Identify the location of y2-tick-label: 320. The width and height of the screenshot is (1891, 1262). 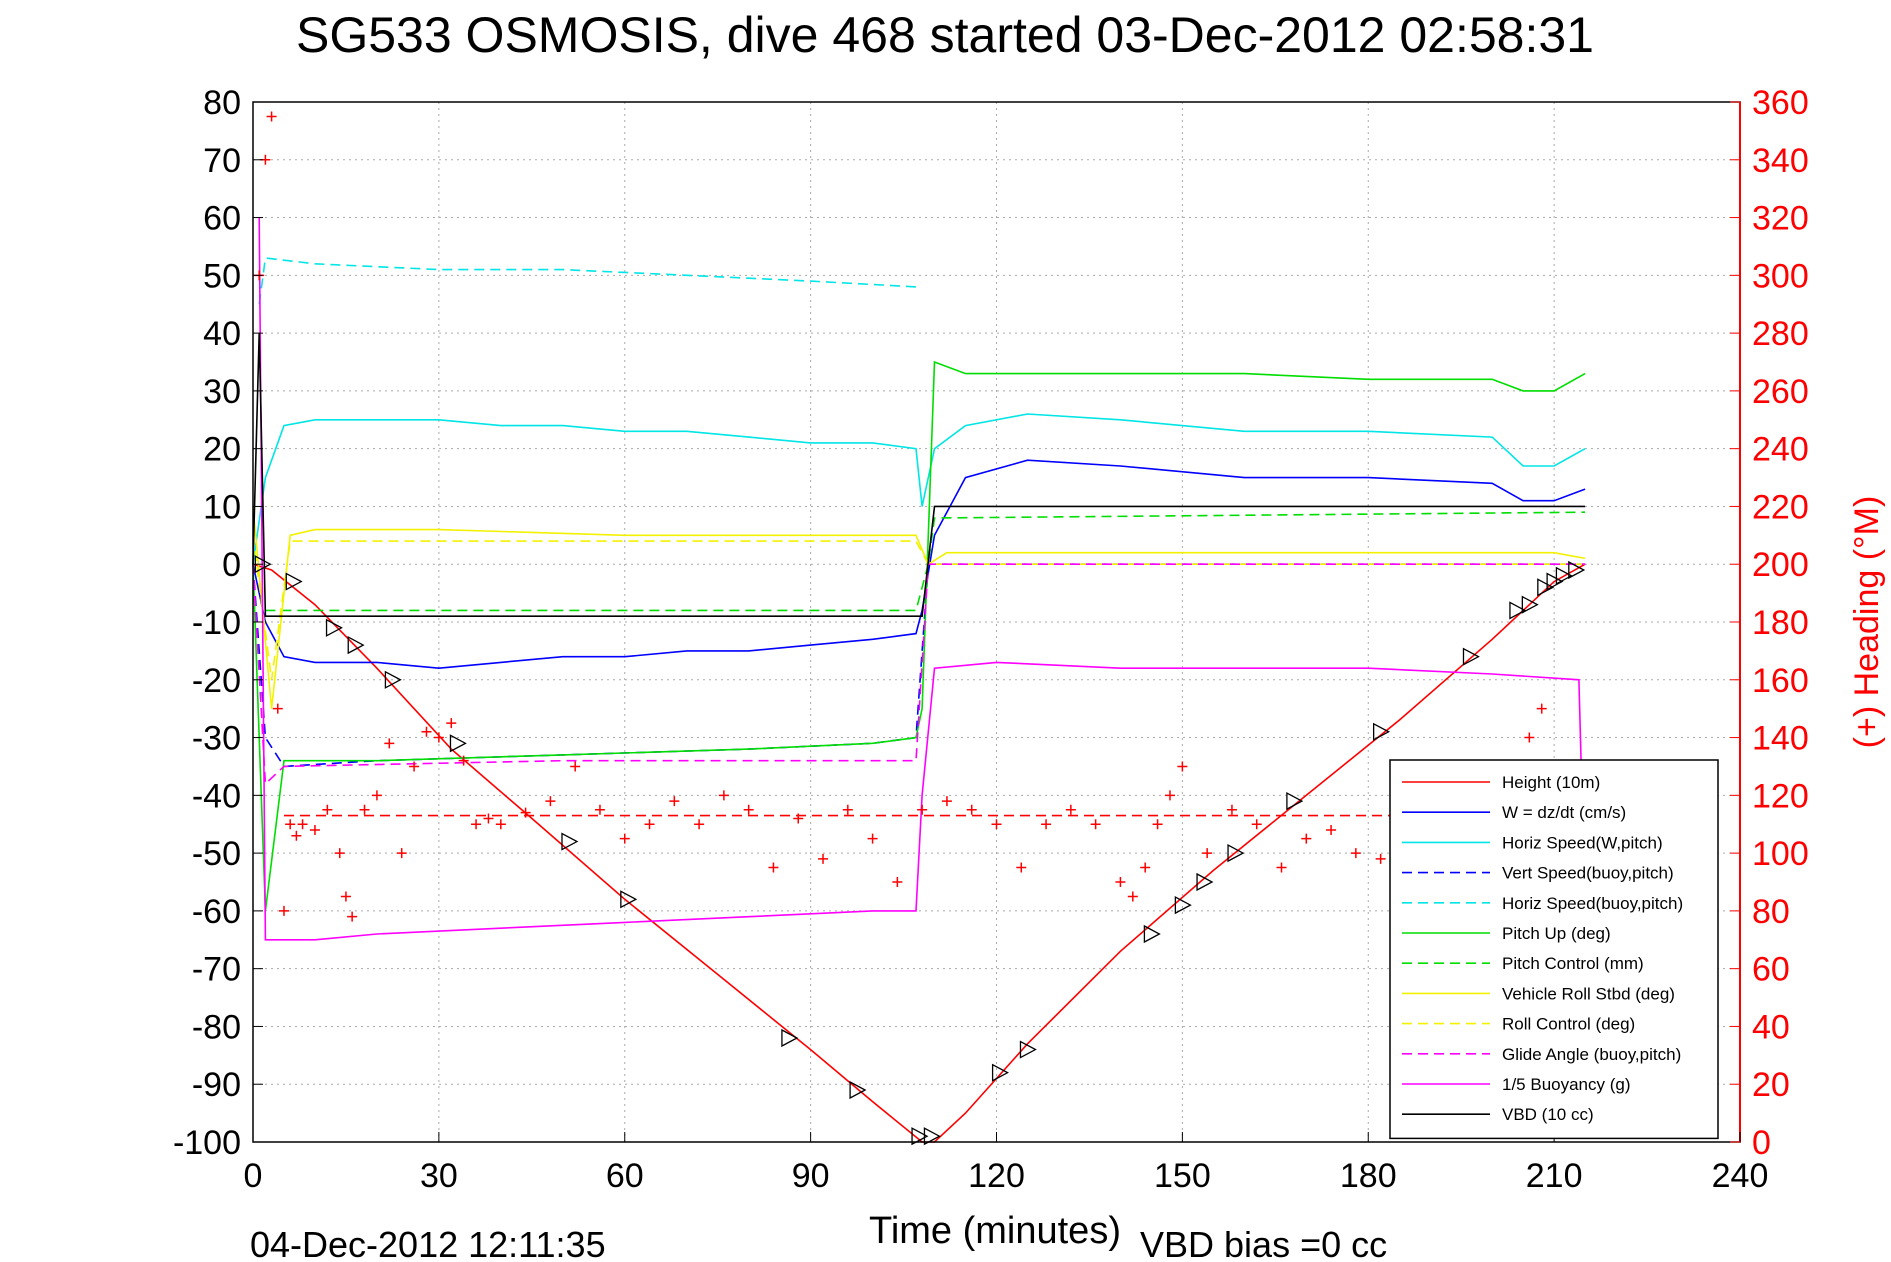
(1780, 219).